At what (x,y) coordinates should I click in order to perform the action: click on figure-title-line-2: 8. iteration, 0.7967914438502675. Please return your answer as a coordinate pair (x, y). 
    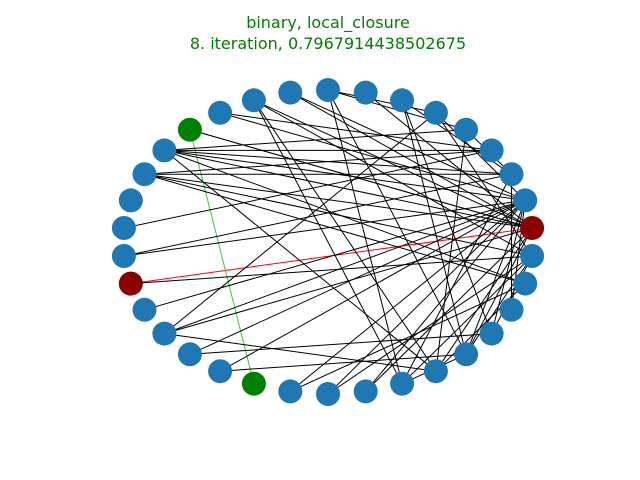
    Looking at the image, I should click on (328, 43).